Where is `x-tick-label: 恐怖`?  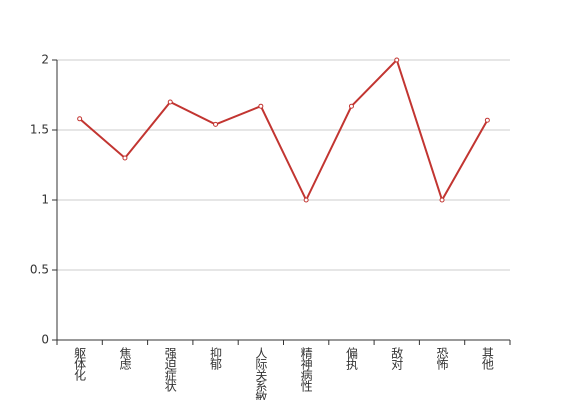 x-tick-label: 恐怖 is located at coordinates (442, 358).